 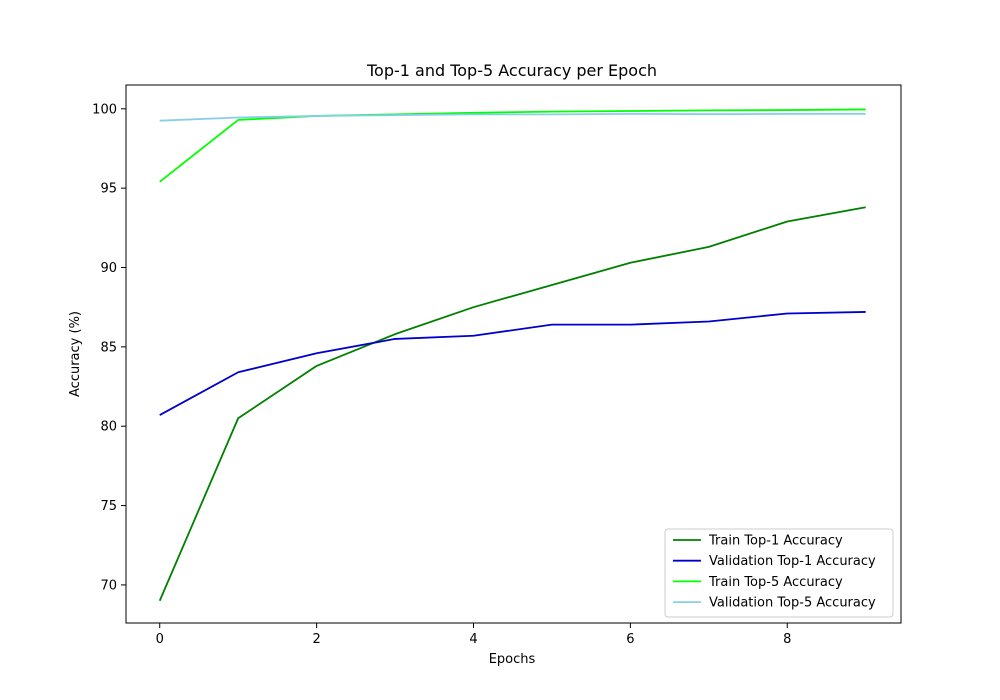 I want to click on legend-label-3: Train Top-5 Accuracy, so click(x=775, y=582).